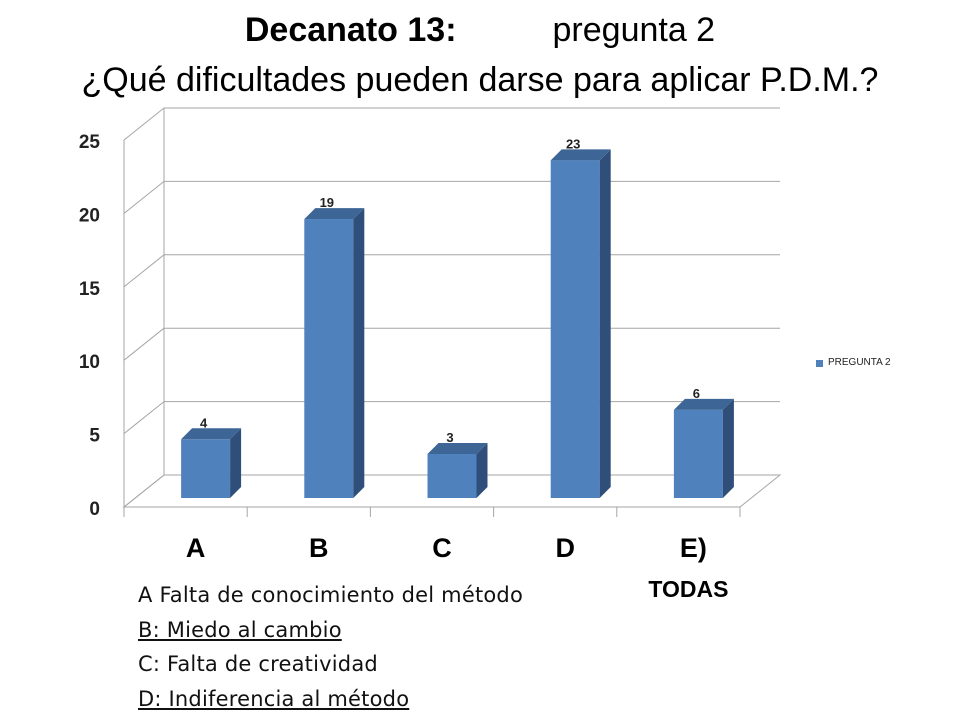 Image resolution: width=960 pixels, height=720 pixels. I want to click on y-tick-label: 25, so click(90, 142).